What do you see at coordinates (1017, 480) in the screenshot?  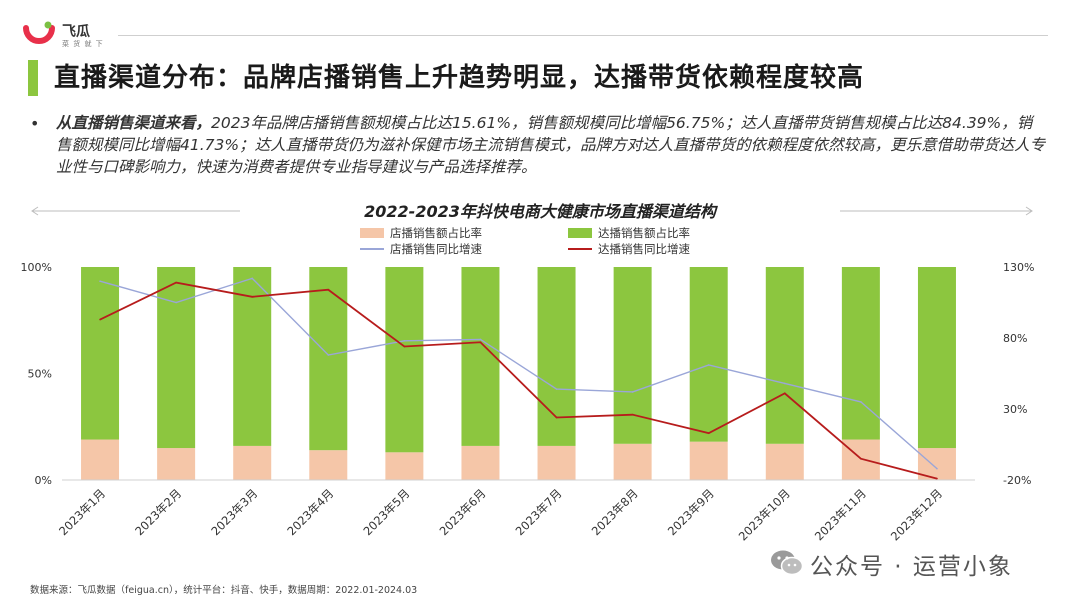 I see `right-axis-tick-0: -20%` at bounding box center [1017, 480].